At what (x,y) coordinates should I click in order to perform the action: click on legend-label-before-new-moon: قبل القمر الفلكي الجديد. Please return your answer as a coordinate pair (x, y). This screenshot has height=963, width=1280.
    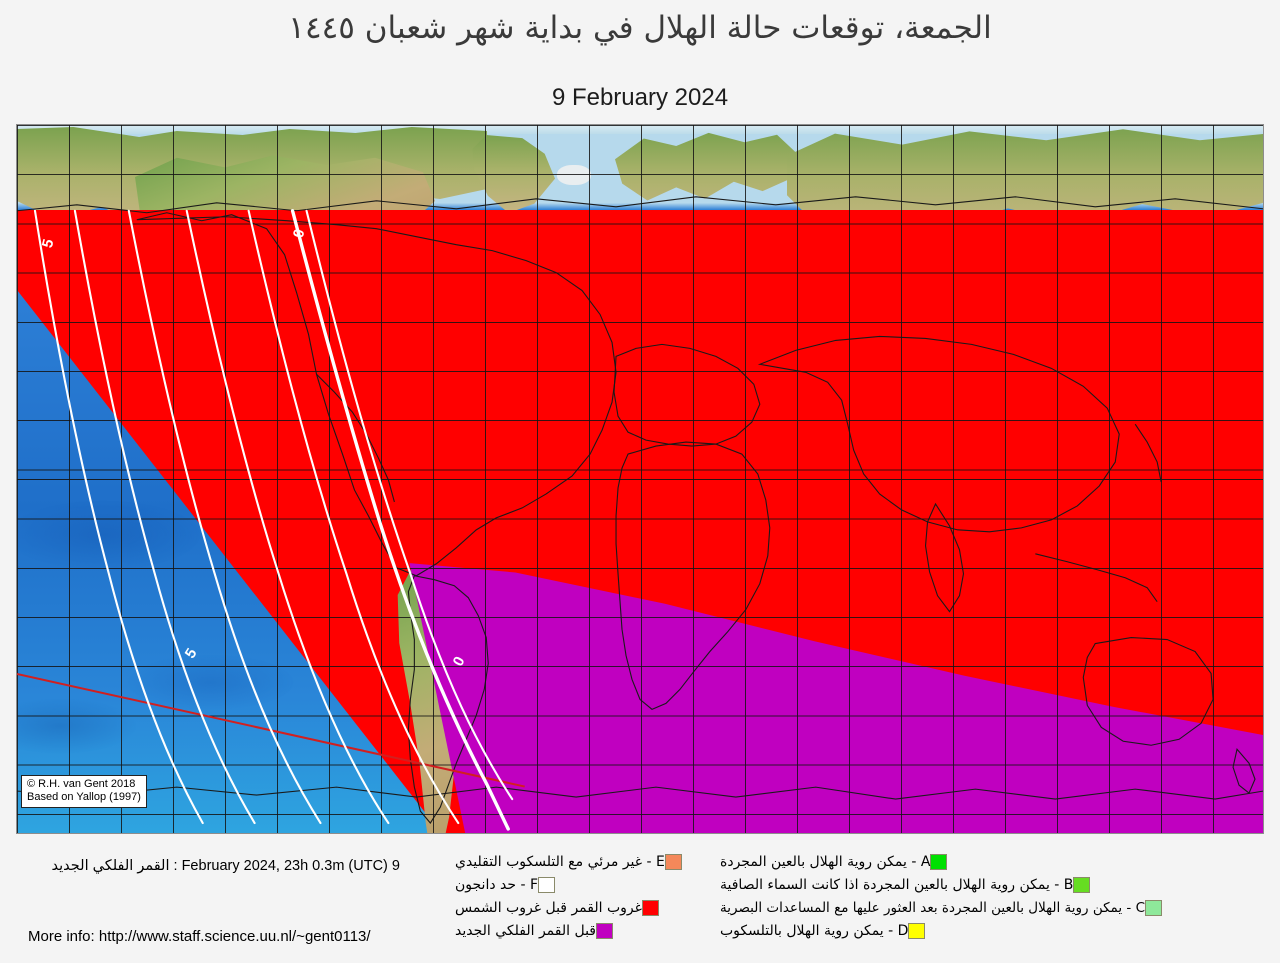
    Looking at the image, I should click on (525, 930).